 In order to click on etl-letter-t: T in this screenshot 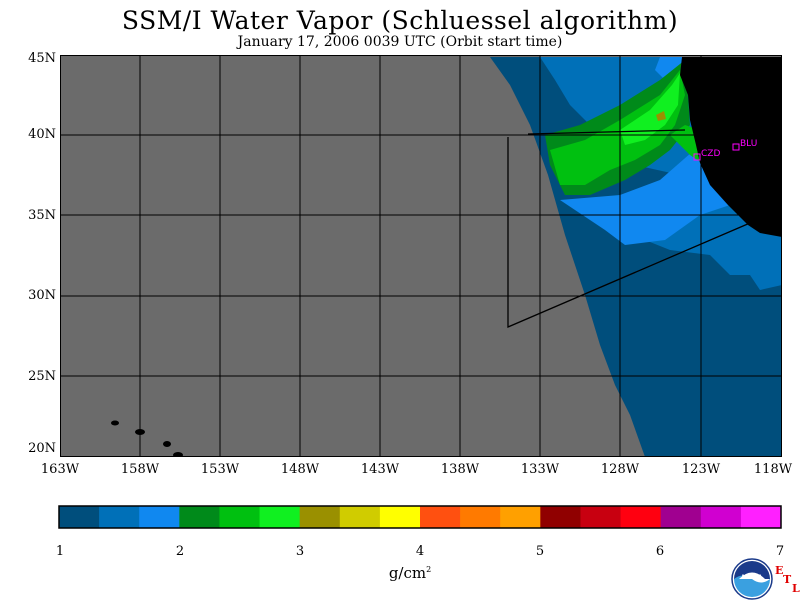, I will do `click(787, 579)`.